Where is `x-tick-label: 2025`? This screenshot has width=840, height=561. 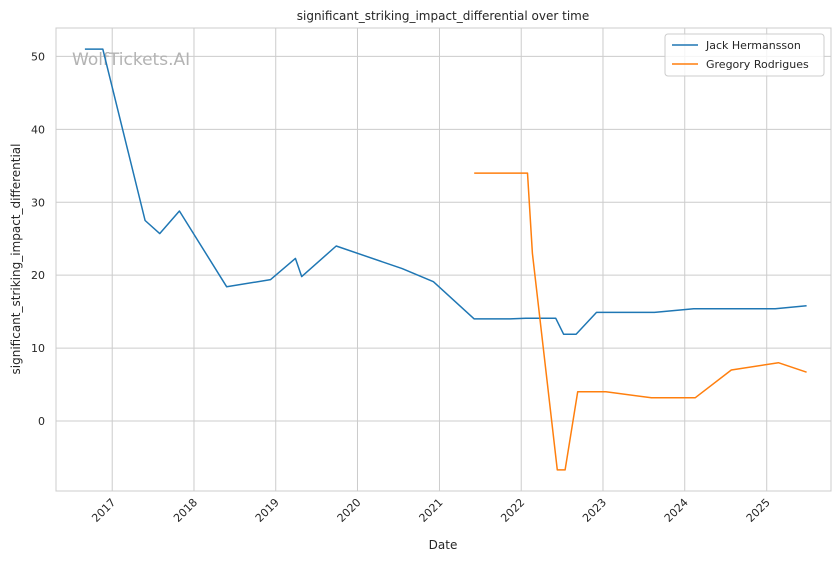 x-tick-label: 2025 is located at coordinates (758, 510).